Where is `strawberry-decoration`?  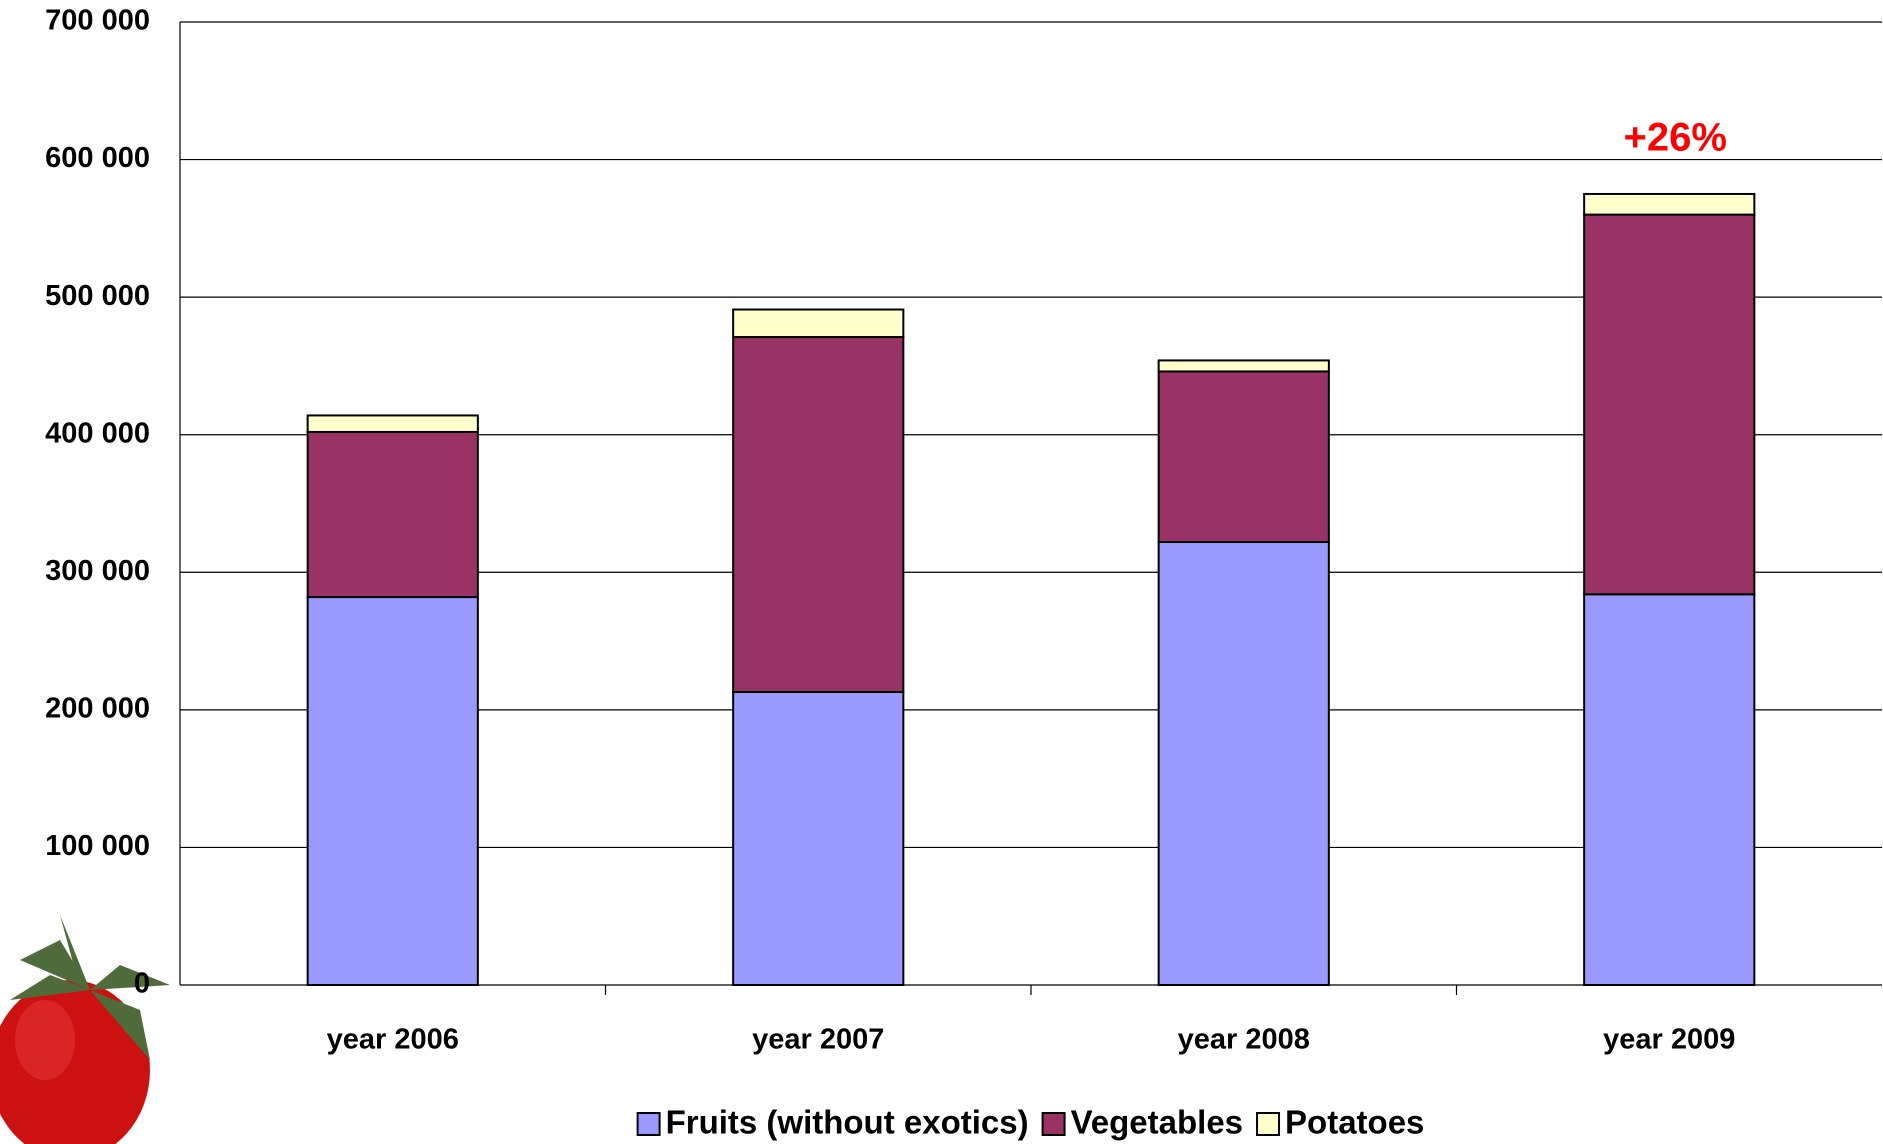
strawberry-decoration is located at coordinates (85, 1029).